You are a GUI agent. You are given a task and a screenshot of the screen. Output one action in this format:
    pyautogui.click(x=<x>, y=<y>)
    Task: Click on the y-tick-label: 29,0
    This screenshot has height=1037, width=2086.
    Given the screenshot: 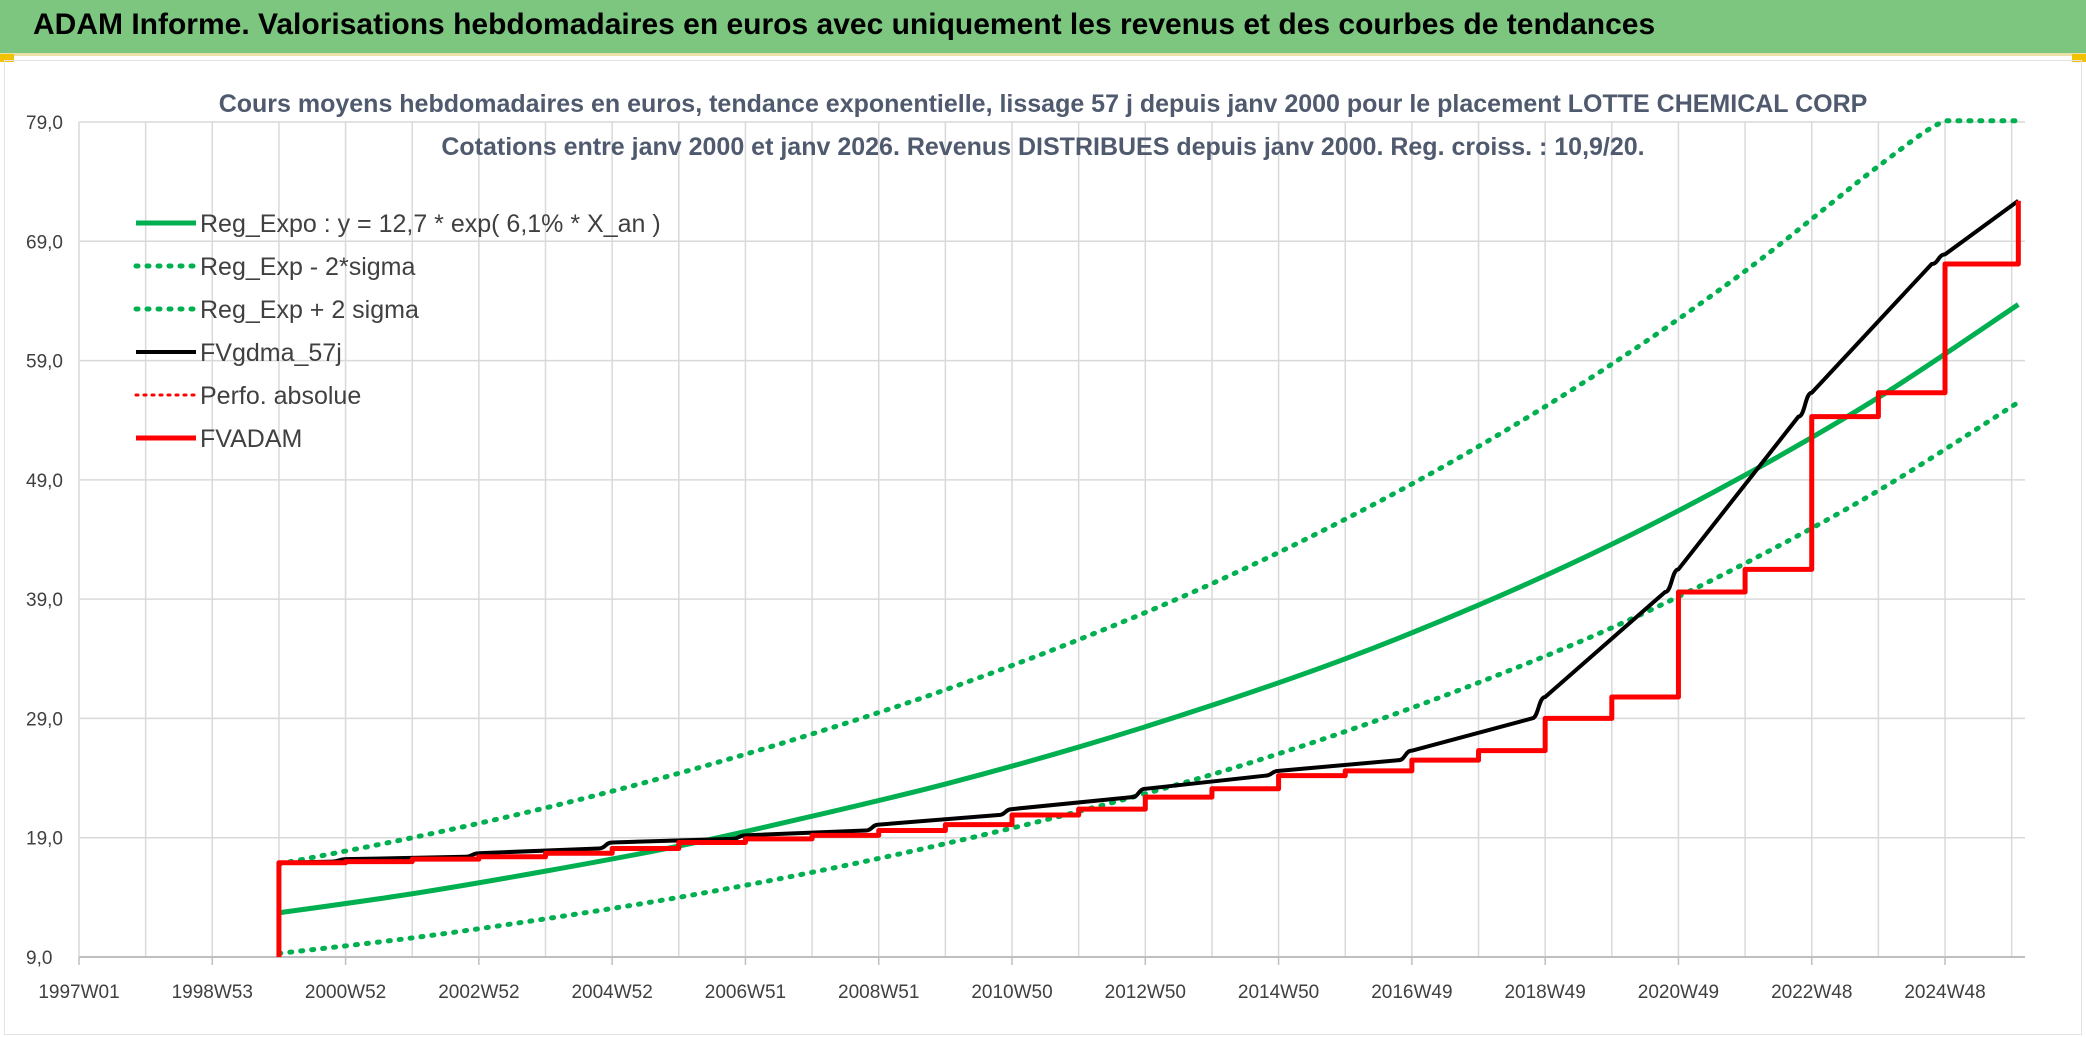 What is the action you would take?
    pyautogui.click(x=44, y=719)
    